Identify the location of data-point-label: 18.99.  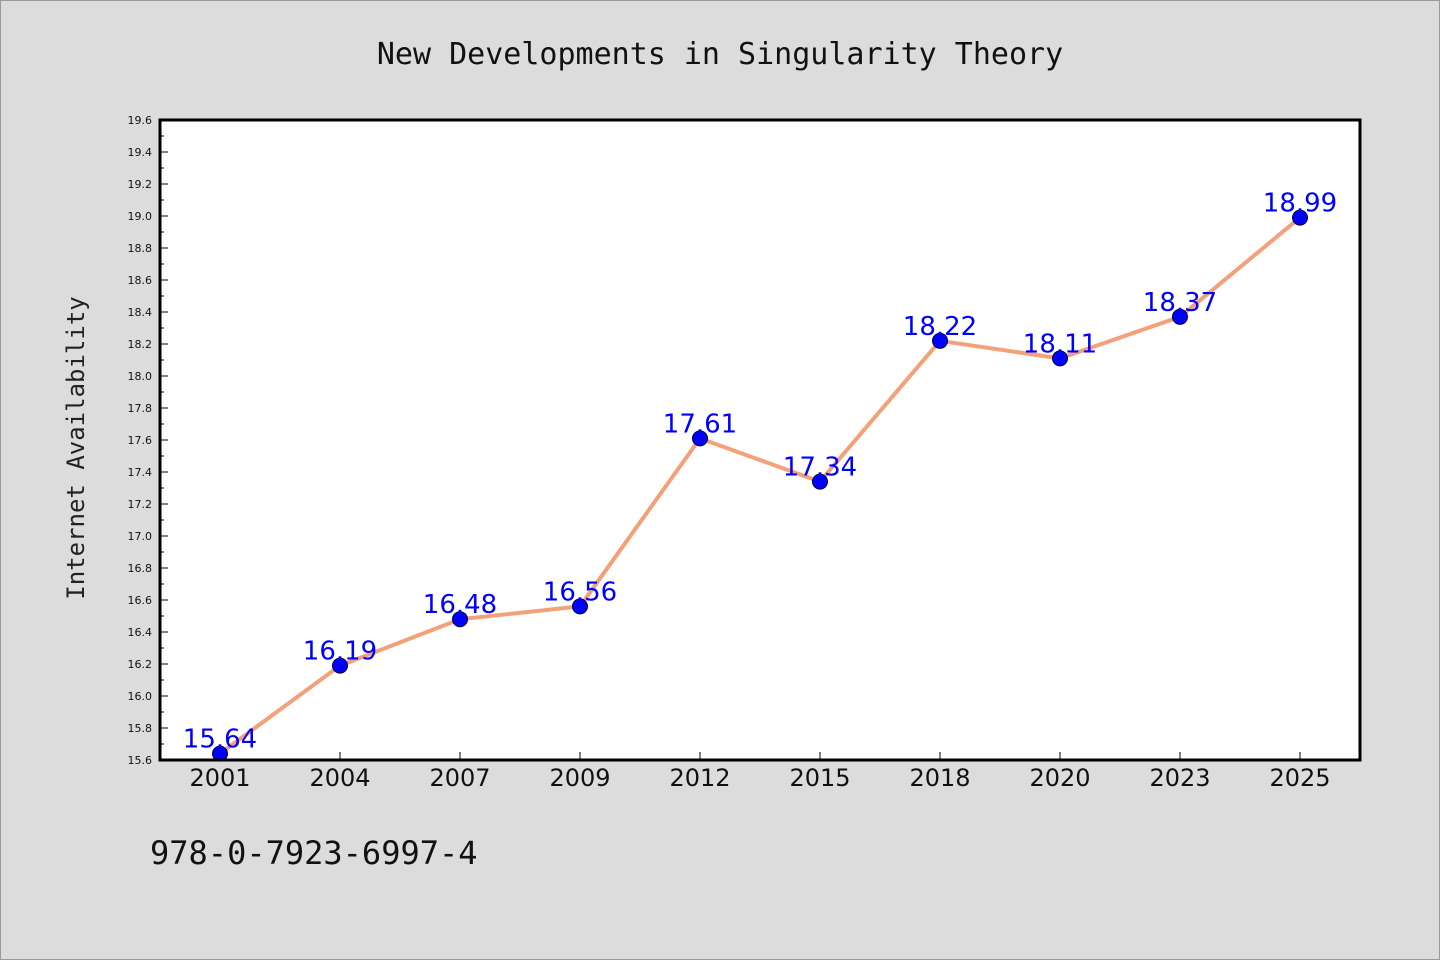
(1300, 204).